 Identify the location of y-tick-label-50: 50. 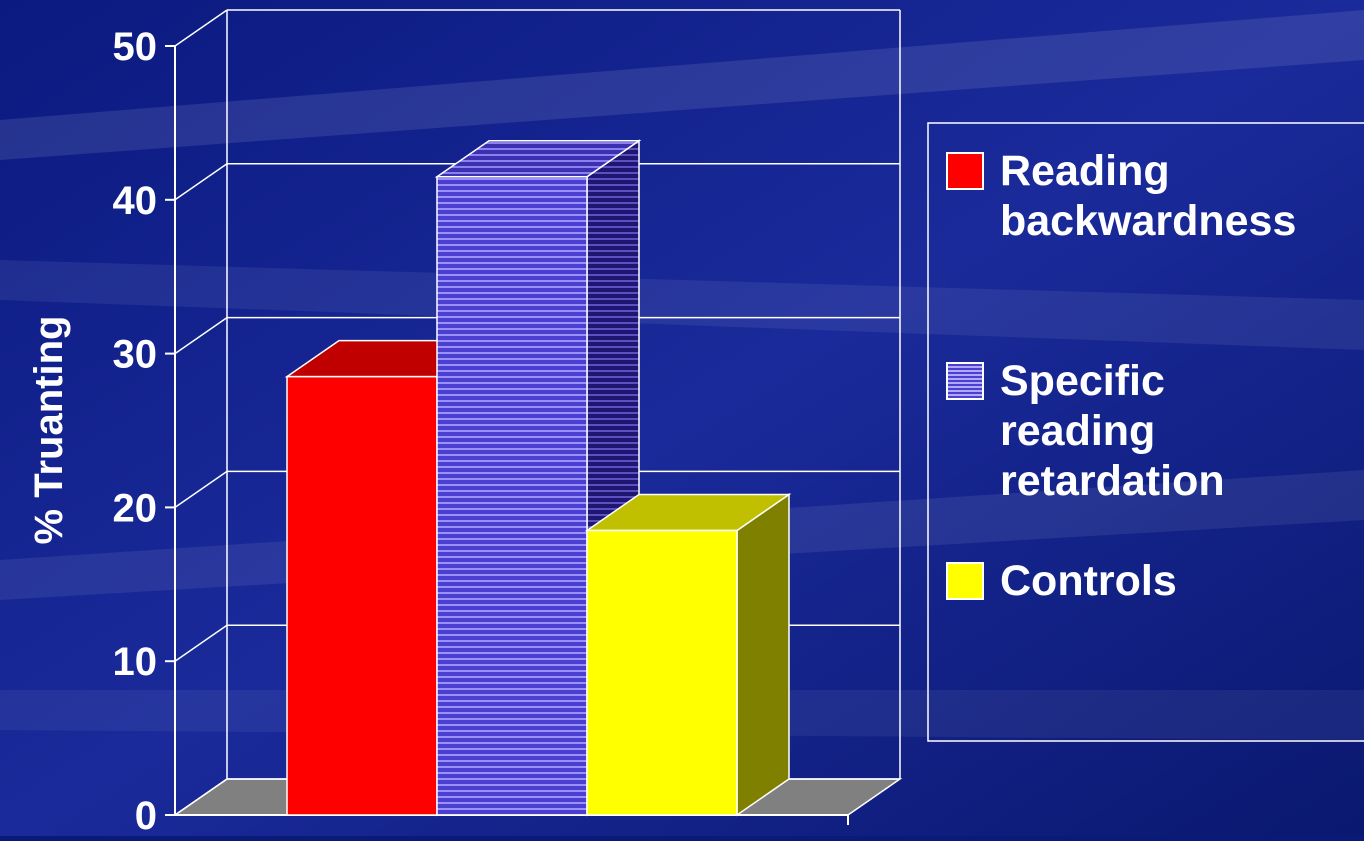
(135, 47).